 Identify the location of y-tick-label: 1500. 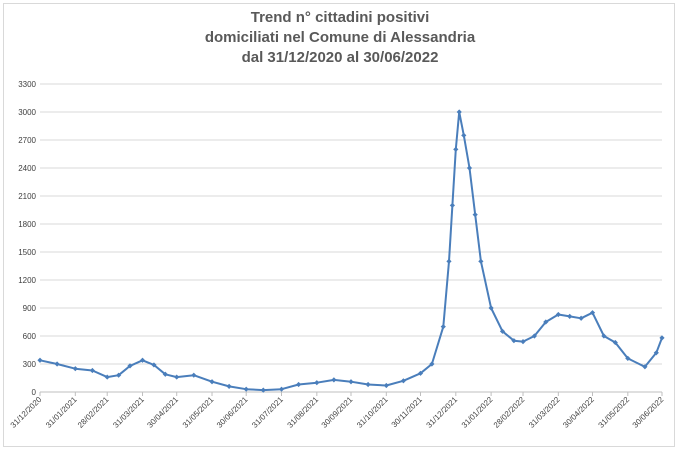
(27, 252).